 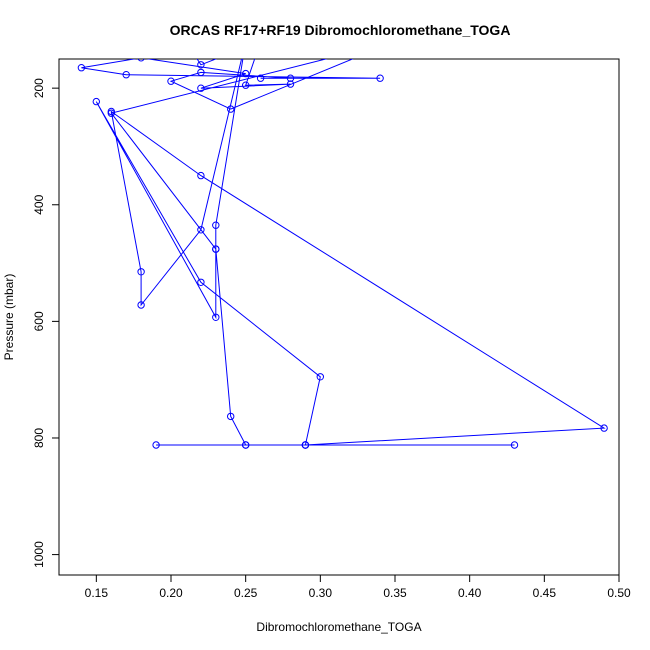 What do you see at coordinates (9, 317) in the screenshot?
I see `y-axis-label: Pressure (mbar)` at bounding box center [9, 317].